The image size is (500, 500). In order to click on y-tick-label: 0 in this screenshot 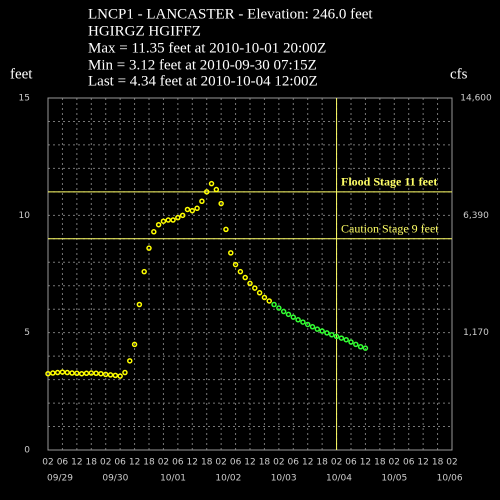, I will do `click(27, 451)`.